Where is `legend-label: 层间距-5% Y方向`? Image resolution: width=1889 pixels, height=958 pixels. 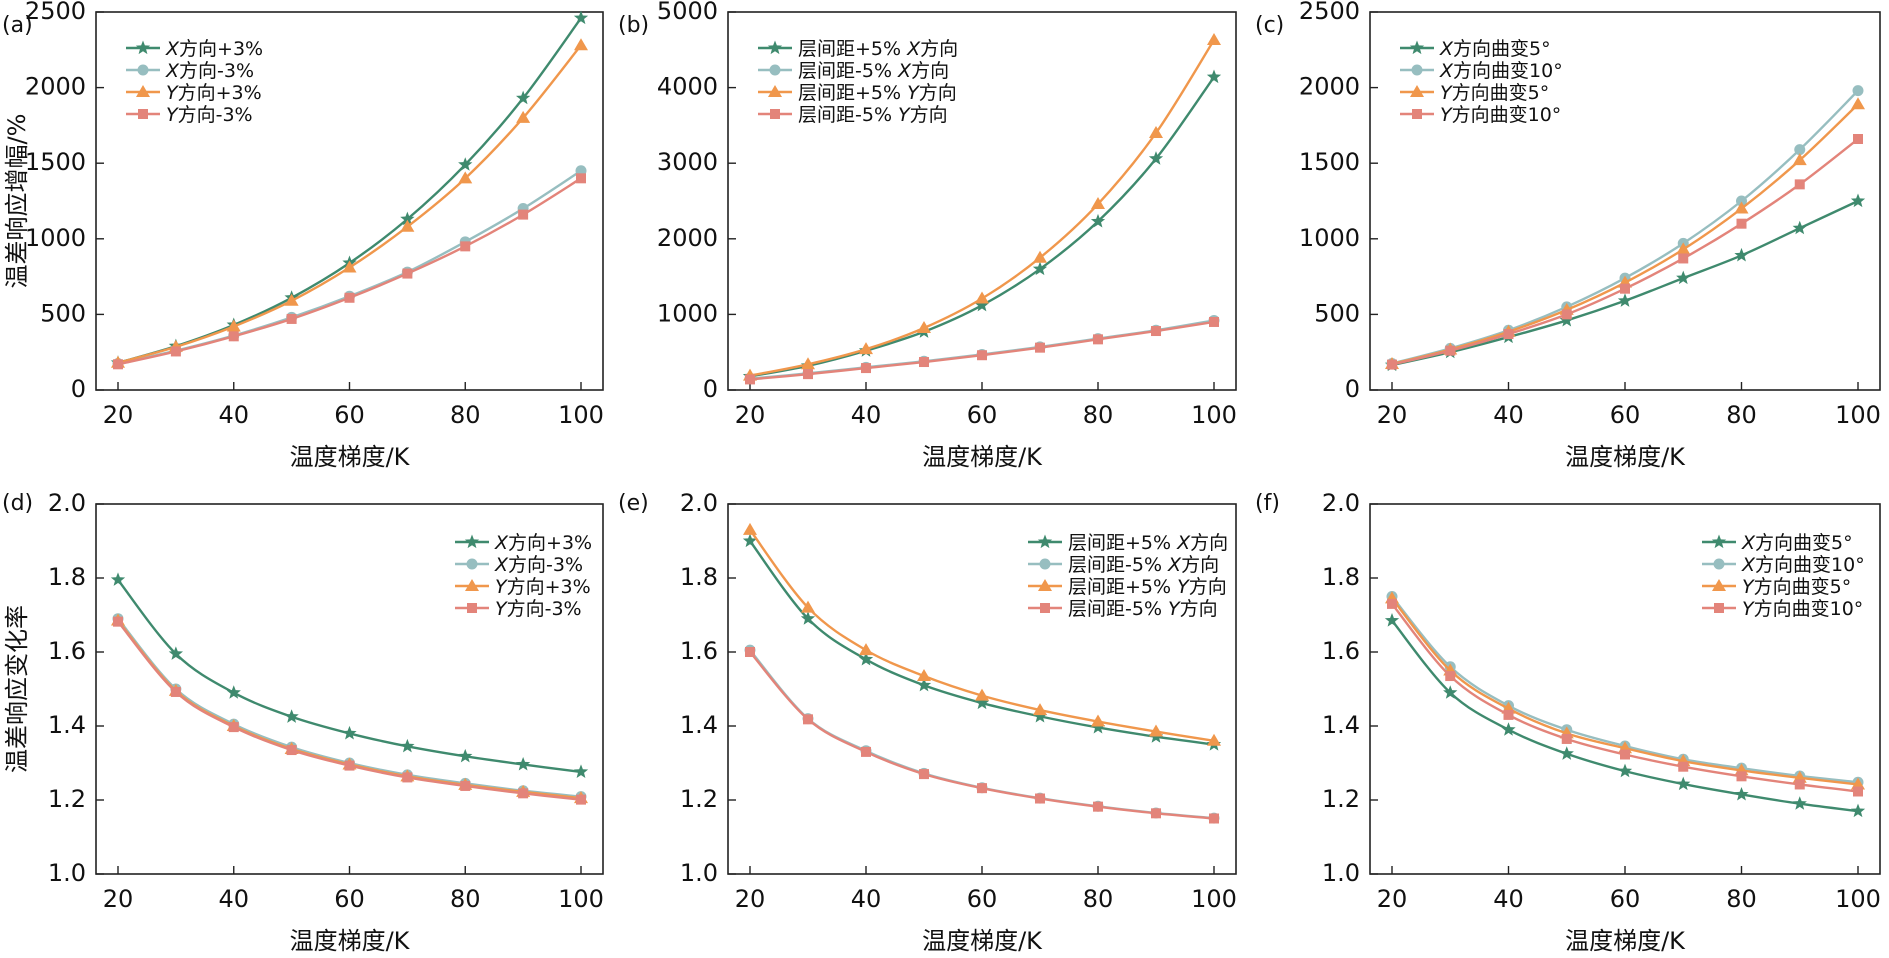 legend-label: 层间距-5% Y方向 is located at coordinates (1143, 609).